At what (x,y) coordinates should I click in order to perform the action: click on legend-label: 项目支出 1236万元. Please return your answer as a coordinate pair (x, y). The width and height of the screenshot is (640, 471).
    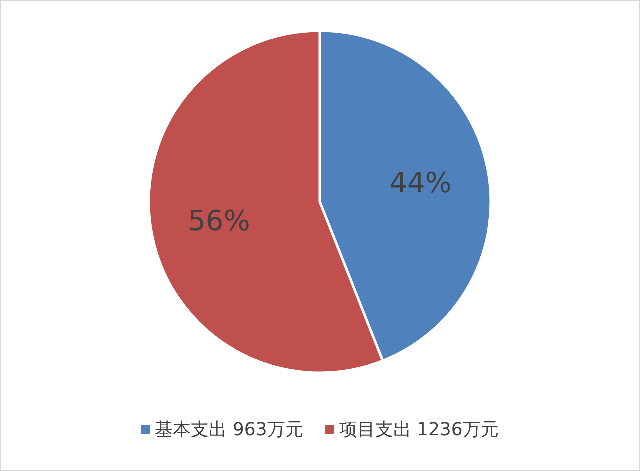
    Looking at the image, I should click on (419, 430).